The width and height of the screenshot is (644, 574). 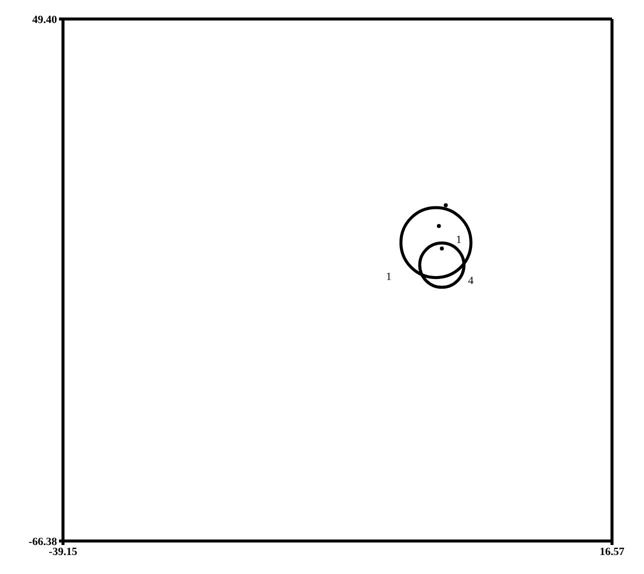 What do you see at coordinates (612, 552) in the screenshot?
I see `x-tick-label: 16.57` at bounding box center [612, 552].